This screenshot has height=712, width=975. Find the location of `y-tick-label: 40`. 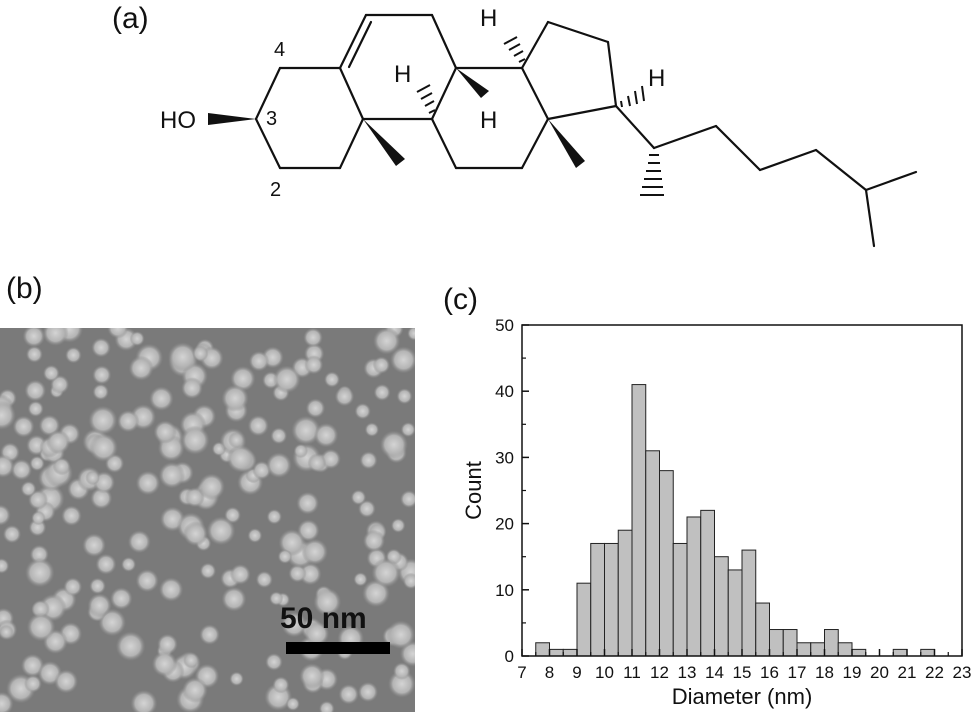

y-tick-label: 40 is located at coordinates (504, 391).